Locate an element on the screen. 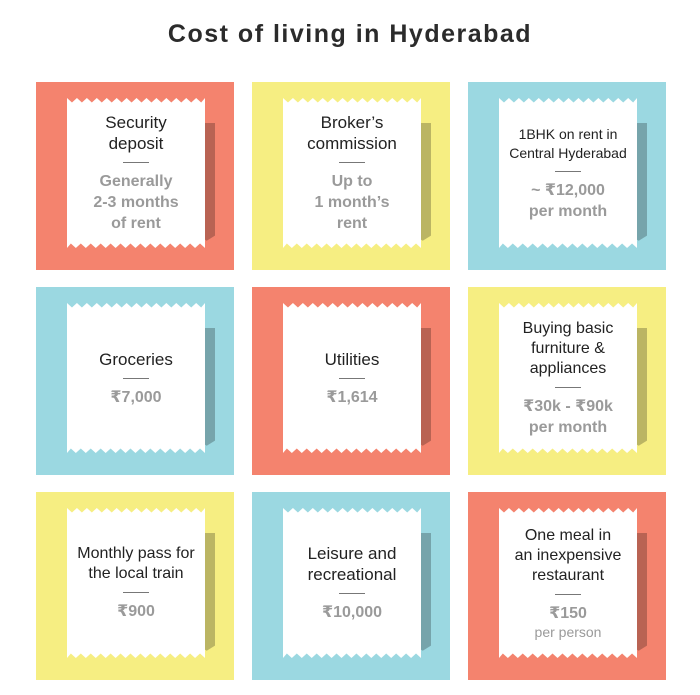 The height and width of the screenshot is (695, 700). card-leisure-recreational: Leisure and recreational ₹10,000 is located at coordinates (351, 586).